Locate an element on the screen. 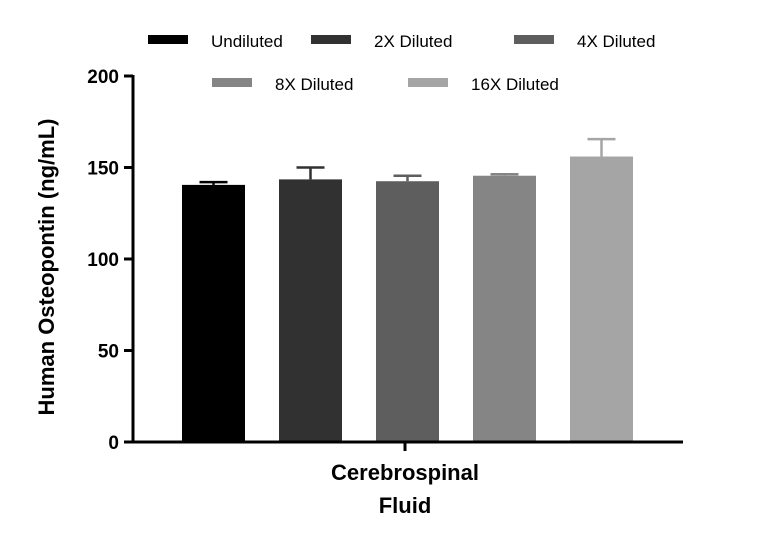 This screenshot has width=768, height=547. x-category-label: Fluid is located at coordinates (405, 505).